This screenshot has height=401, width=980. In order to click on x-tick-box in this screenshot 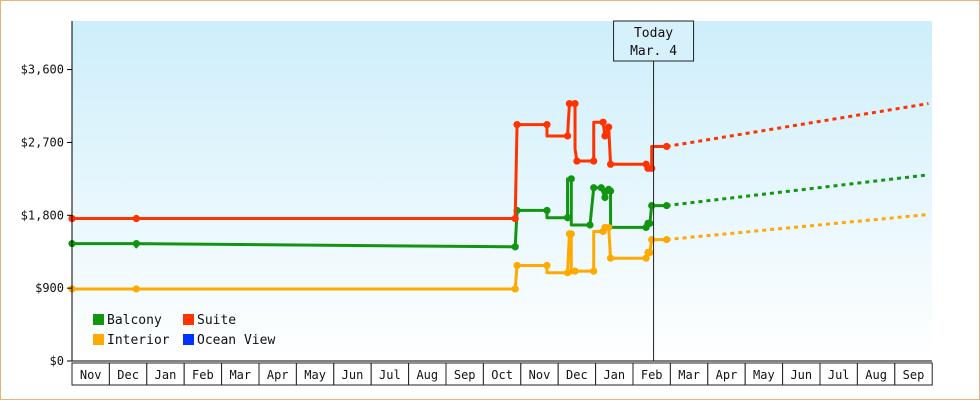, I will do `click(913, 374)`.